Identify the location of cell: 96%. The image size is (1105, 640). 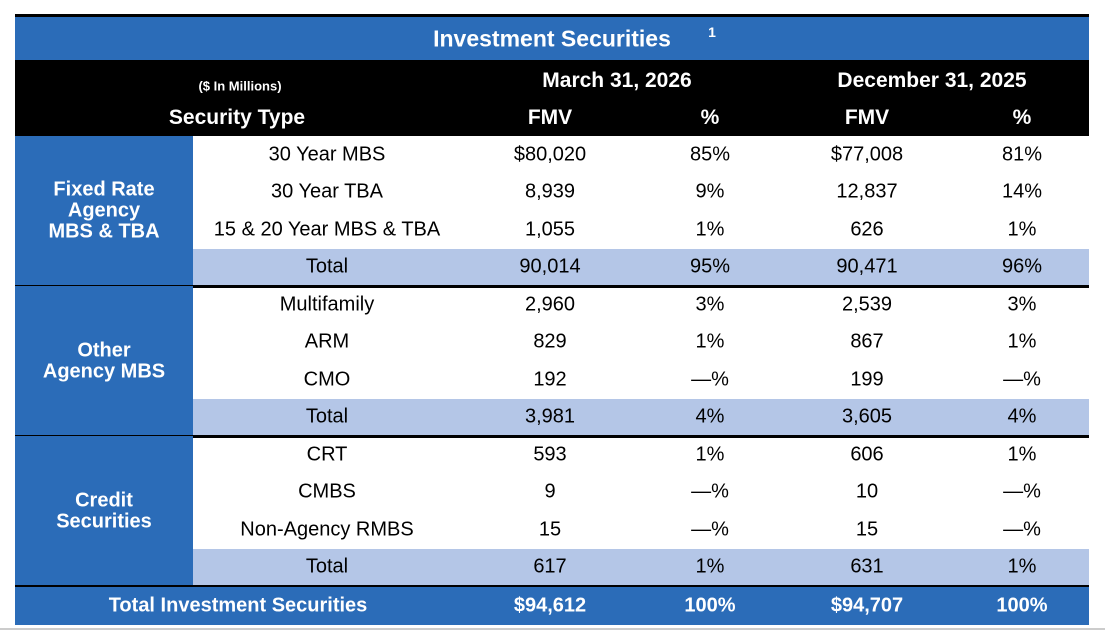
(1022, 266).